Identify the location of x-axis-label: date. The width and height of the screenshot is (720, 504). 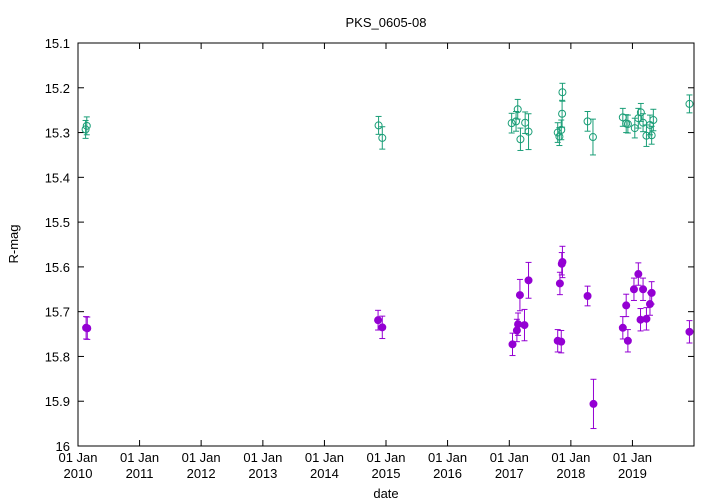
(385, 493).